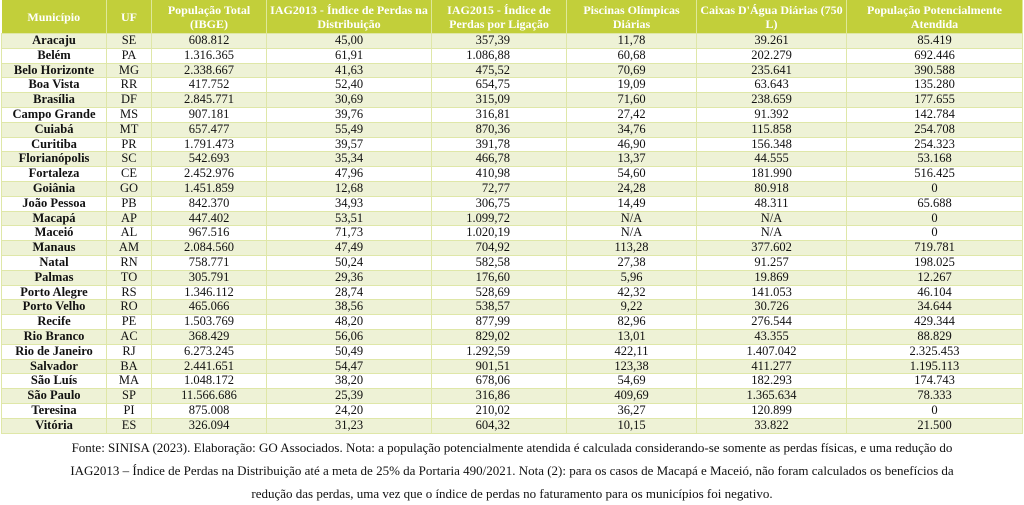 The height and width of the screenshot is (505, 1024). Describe the element at coordinates (499, 55) in the screenshot. I see `cell-iag2015: 1.086,88` at that location.